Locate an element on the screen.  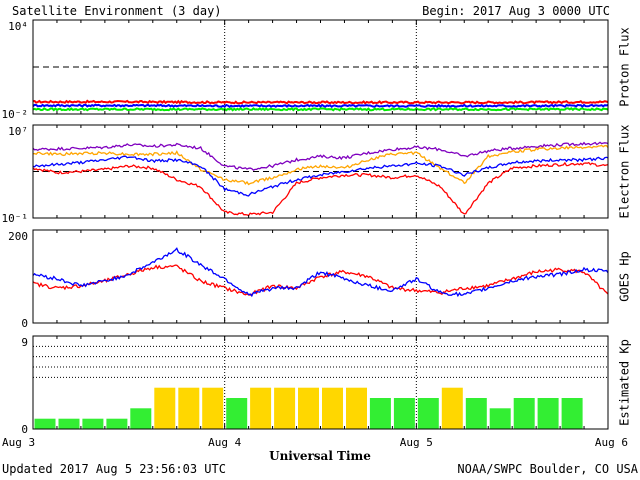
x-axis-labels: Aug 3 Aug 4 Aug 5 Aug 6 is located at coordinates (315, 442).